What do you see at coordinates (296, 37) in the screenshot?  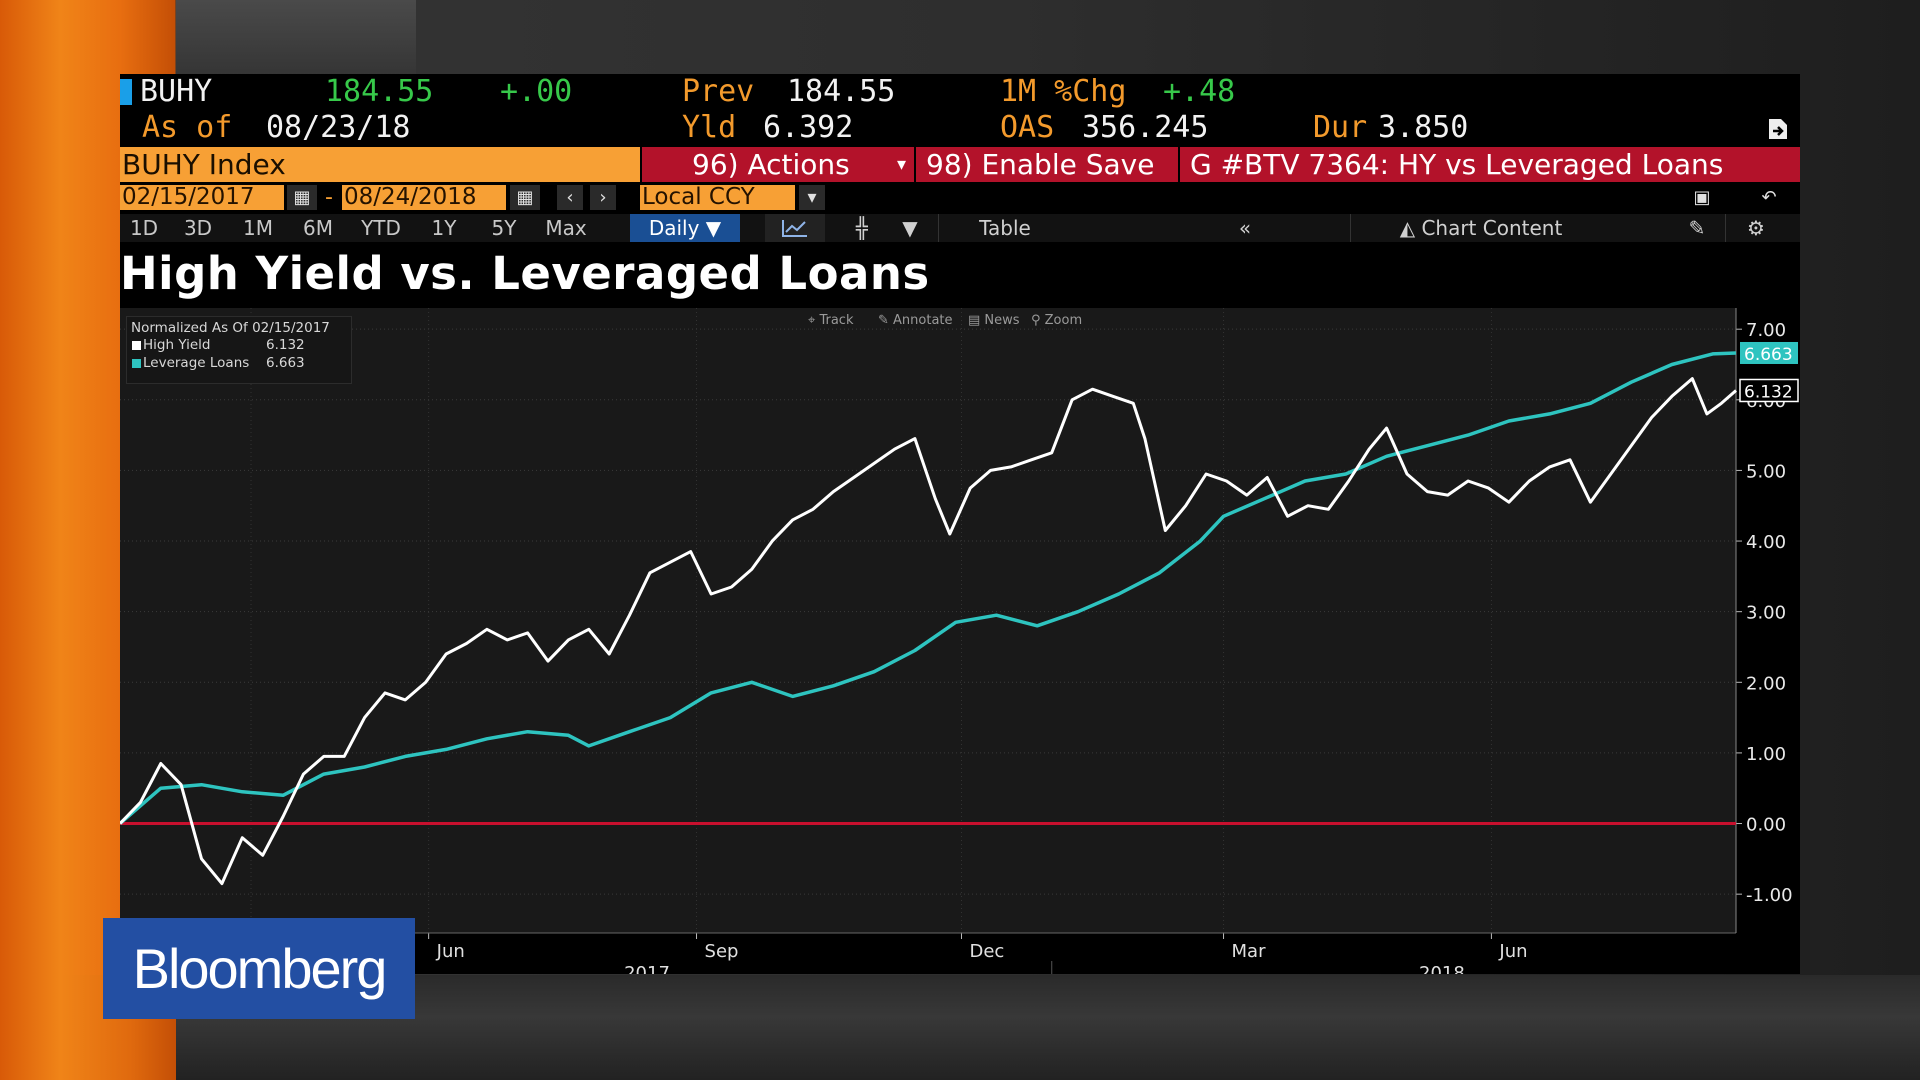 I see `studio-light-panel` at bounding box center [296, 37].